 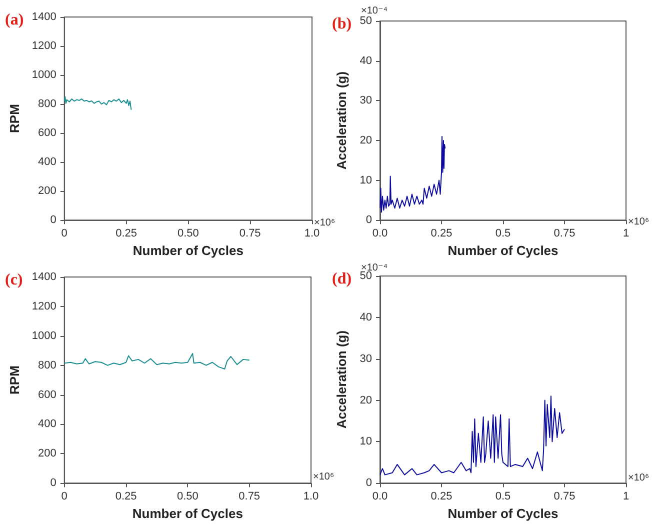 What do you see at coordinates (342, 24) in the screenshot?
I see `chart-title: (b)` at bounding box center [342, 24].